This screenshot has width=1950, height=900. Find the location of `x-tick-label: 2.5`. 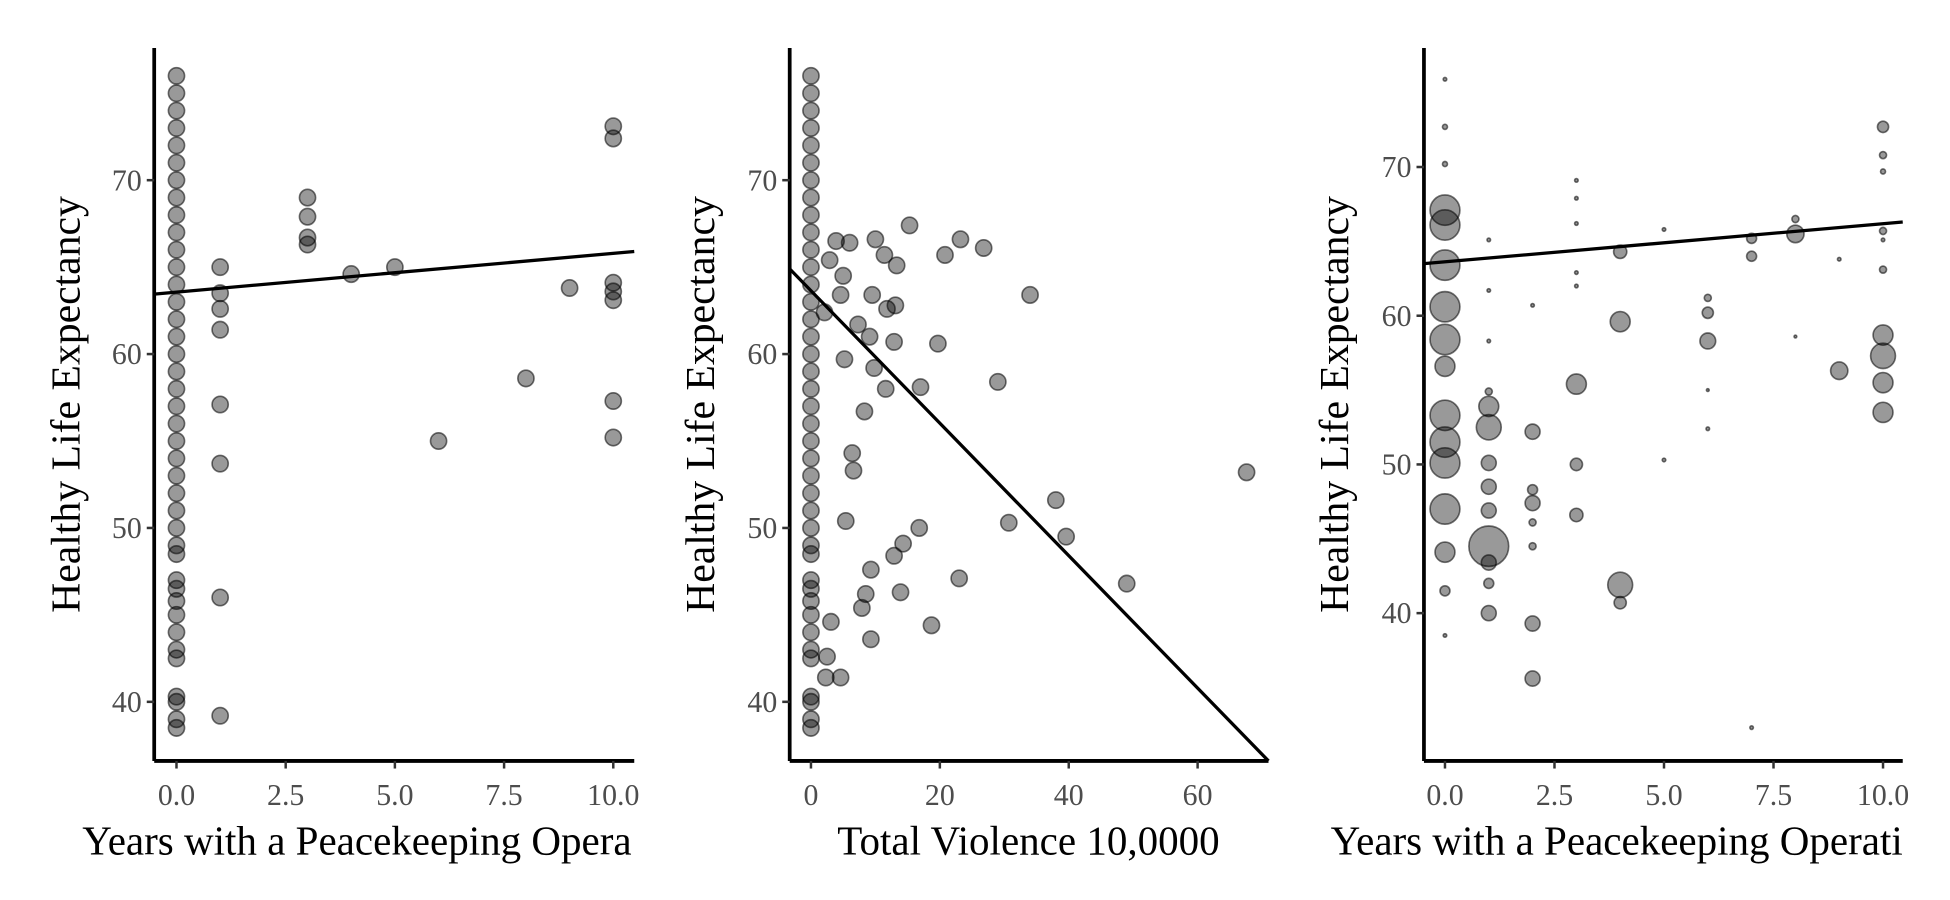

x-tick-label: 2.5 is located at coordinates (285, 795).